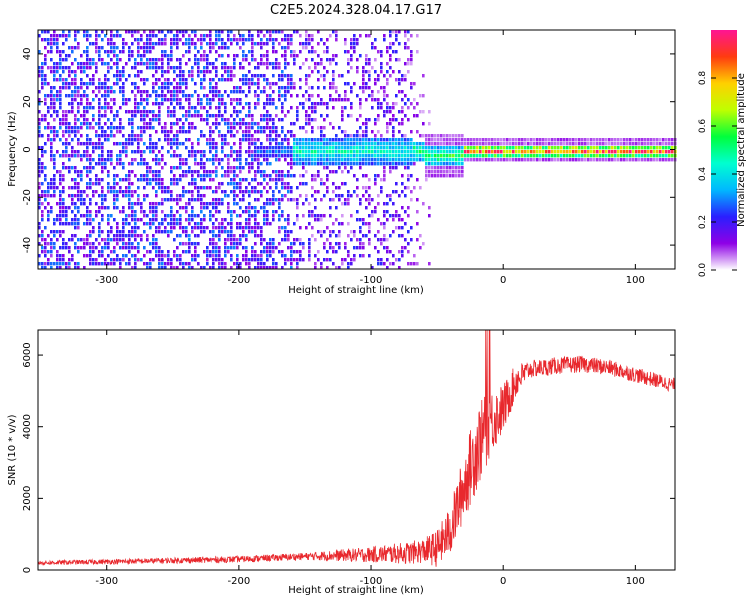  What do you see at coordinates (741, 150) in the screenshot?
I see `colorbar-label: Normalized spectral amplitude` at bounding box center [741, 150].